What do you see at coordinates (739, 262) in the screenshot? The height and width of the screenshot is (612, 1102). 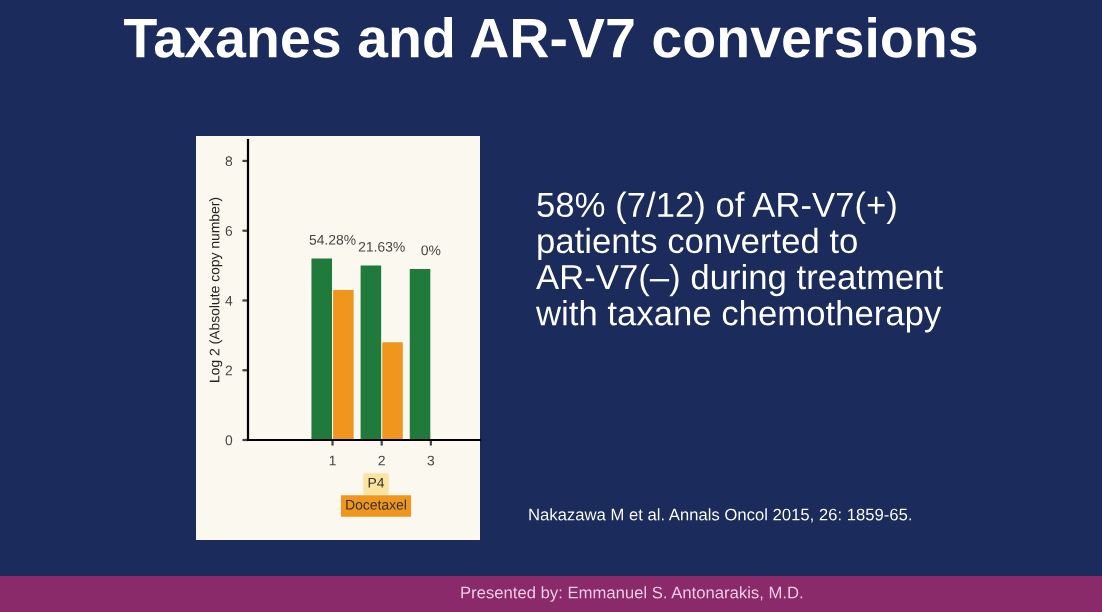 I see `text: 58% (7/12) of AR-V7(+) patients converted to AR-V7(–) during treatment with taxane chemotherapy` at bounding box center [739, 262].